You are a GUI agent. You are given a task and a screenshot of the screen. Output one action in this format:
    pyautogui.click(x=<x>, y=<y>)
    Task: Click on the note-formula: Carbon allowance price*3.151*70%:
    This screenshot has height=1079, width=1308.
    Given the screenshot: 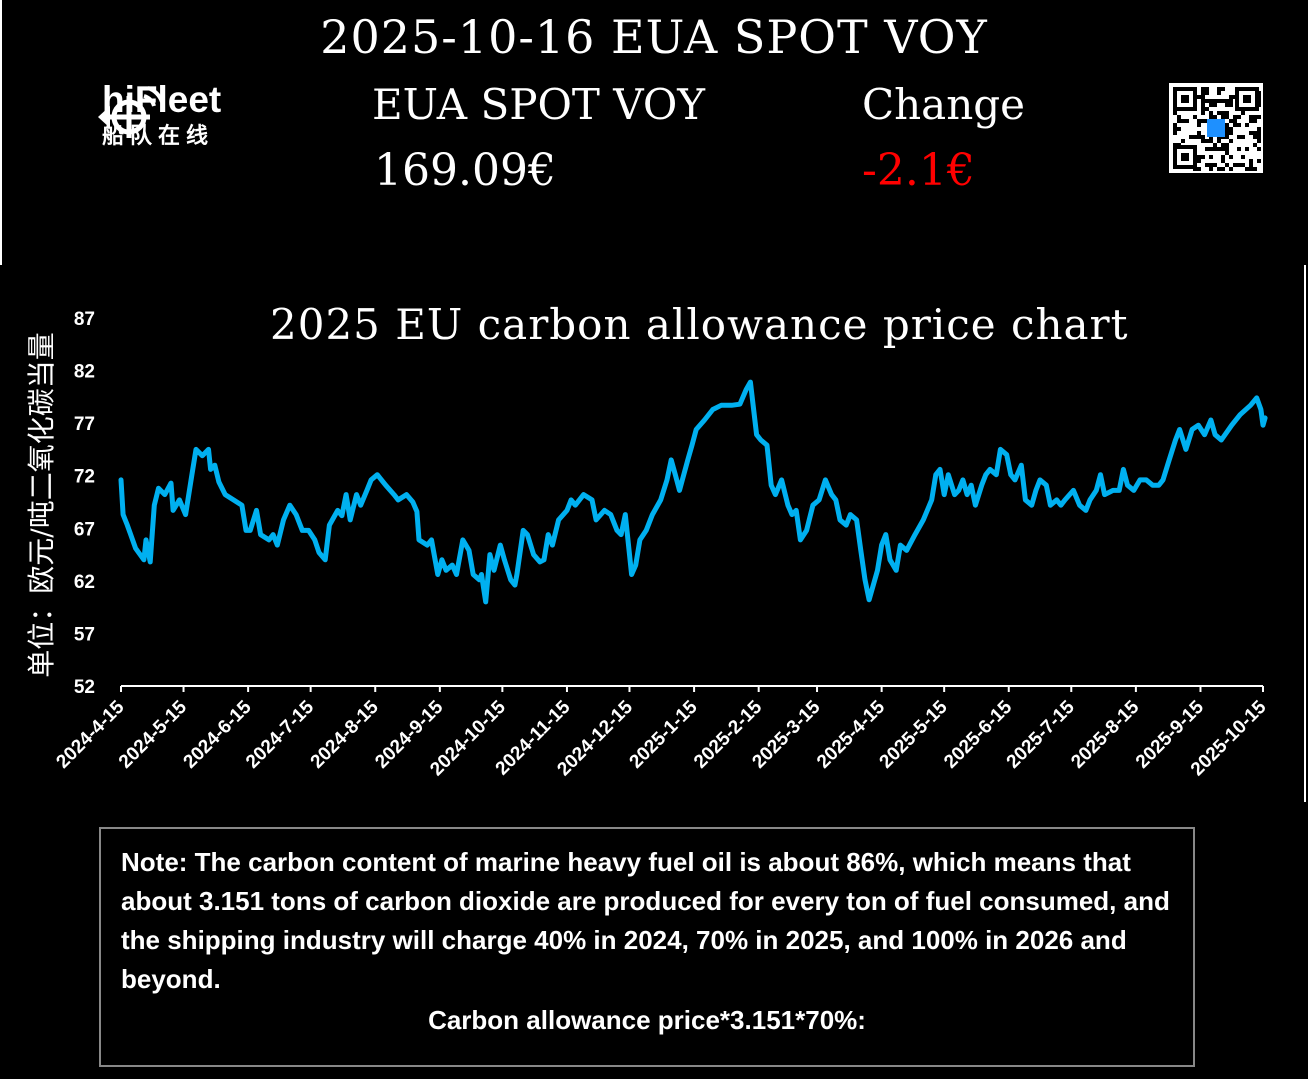 What is the action you would take?
    pyautogui.click(x=647, y=1020)
    